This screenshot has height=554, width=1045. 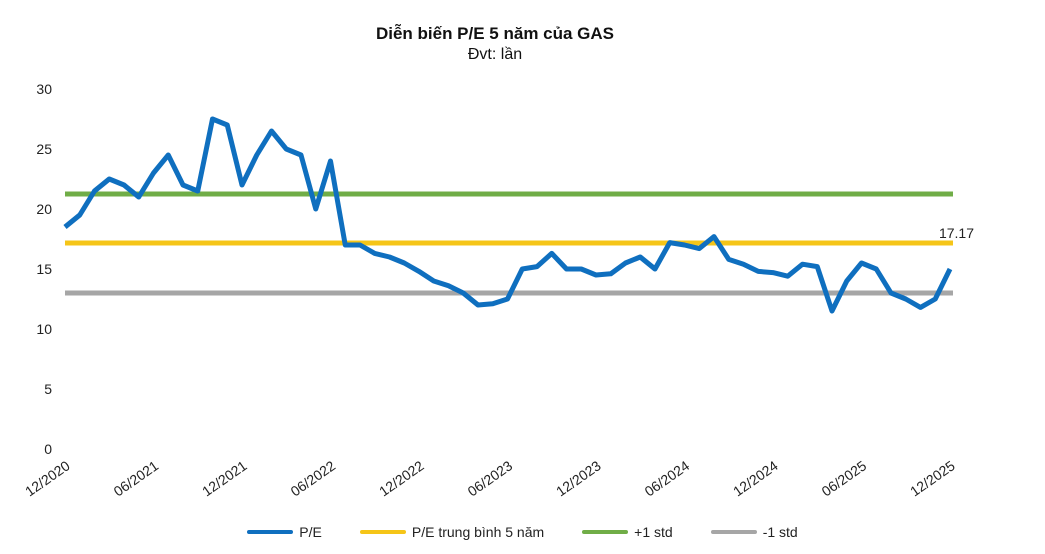 What do you see at coordinates (48, 449) in the screenshot?
I see `y-tick-label: 0` at bounding box center [48, 449].